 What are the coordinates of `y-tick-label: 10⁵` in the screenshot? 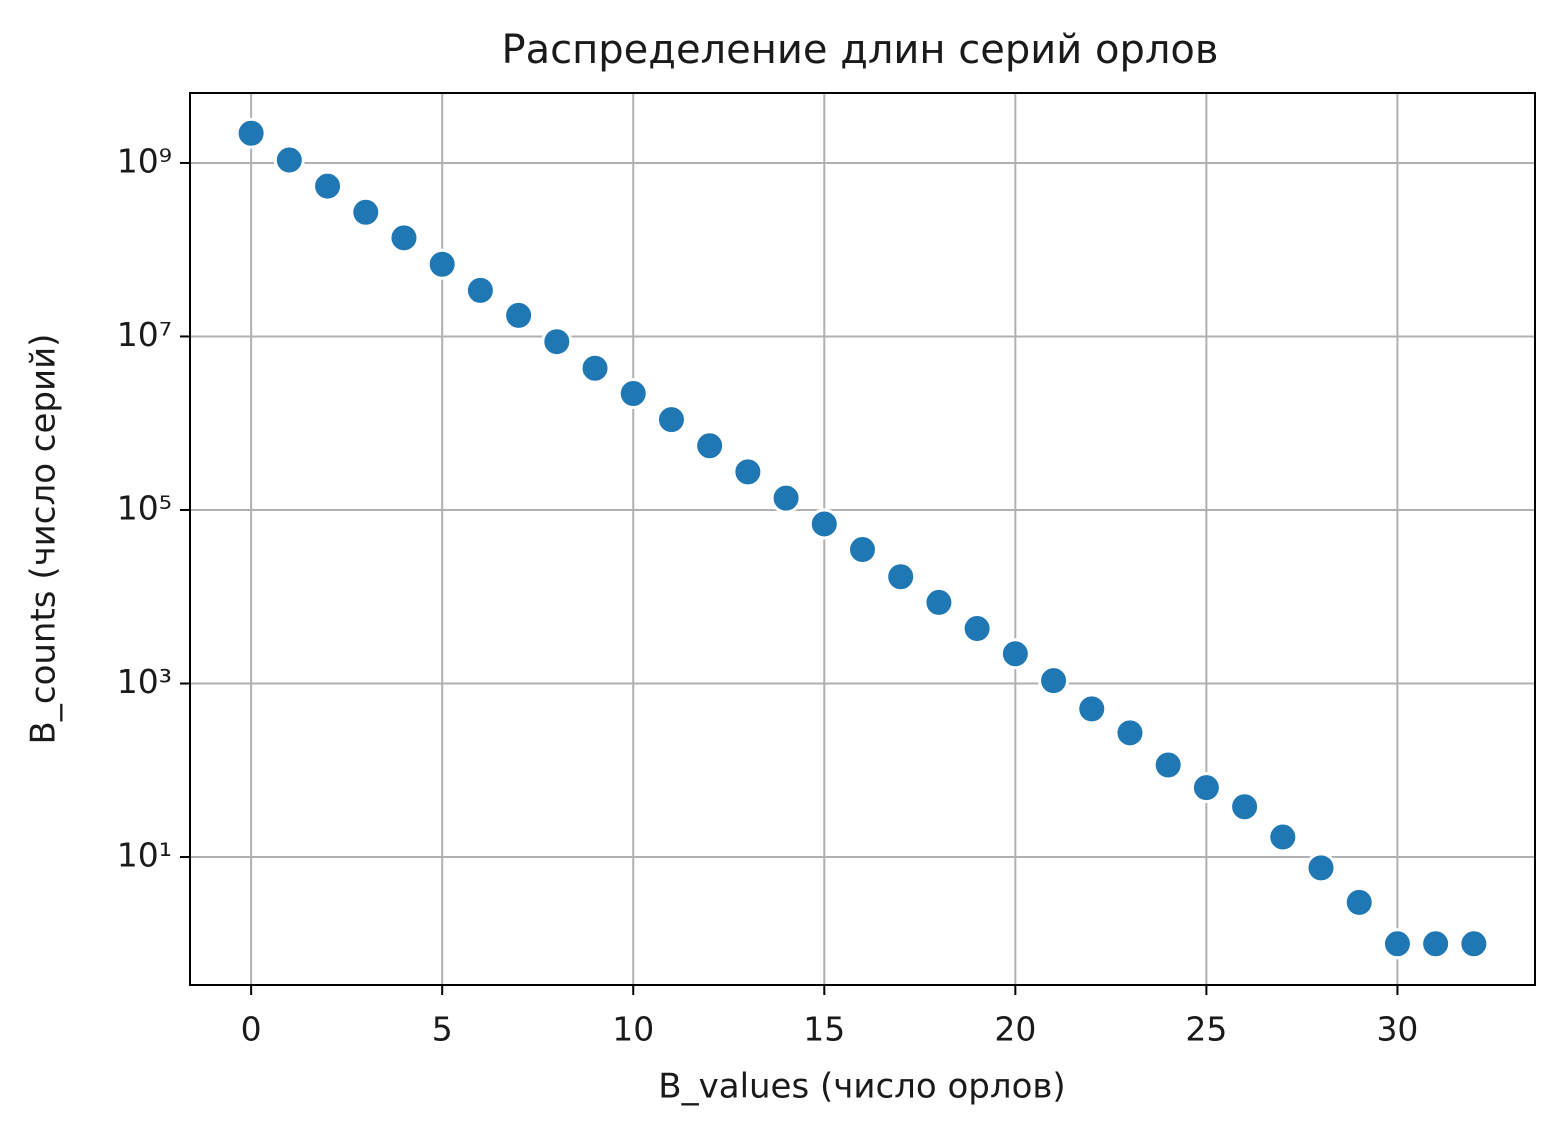 It's located at (144, 507).